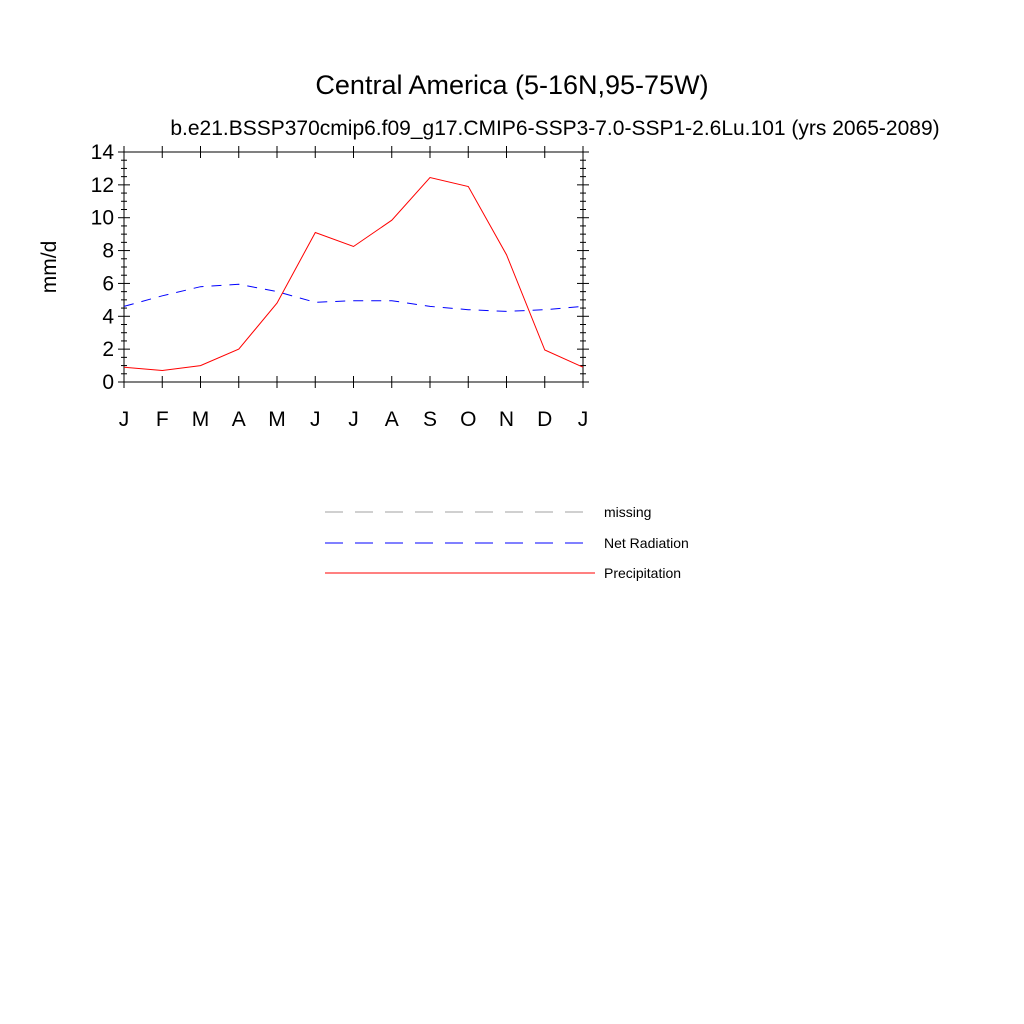 This screenshot has width=1024, height=1024. What do you see at coordinates (468, 419) in the screenshot?
I see `x-tick-label: O` at bounding box center [468, 419].